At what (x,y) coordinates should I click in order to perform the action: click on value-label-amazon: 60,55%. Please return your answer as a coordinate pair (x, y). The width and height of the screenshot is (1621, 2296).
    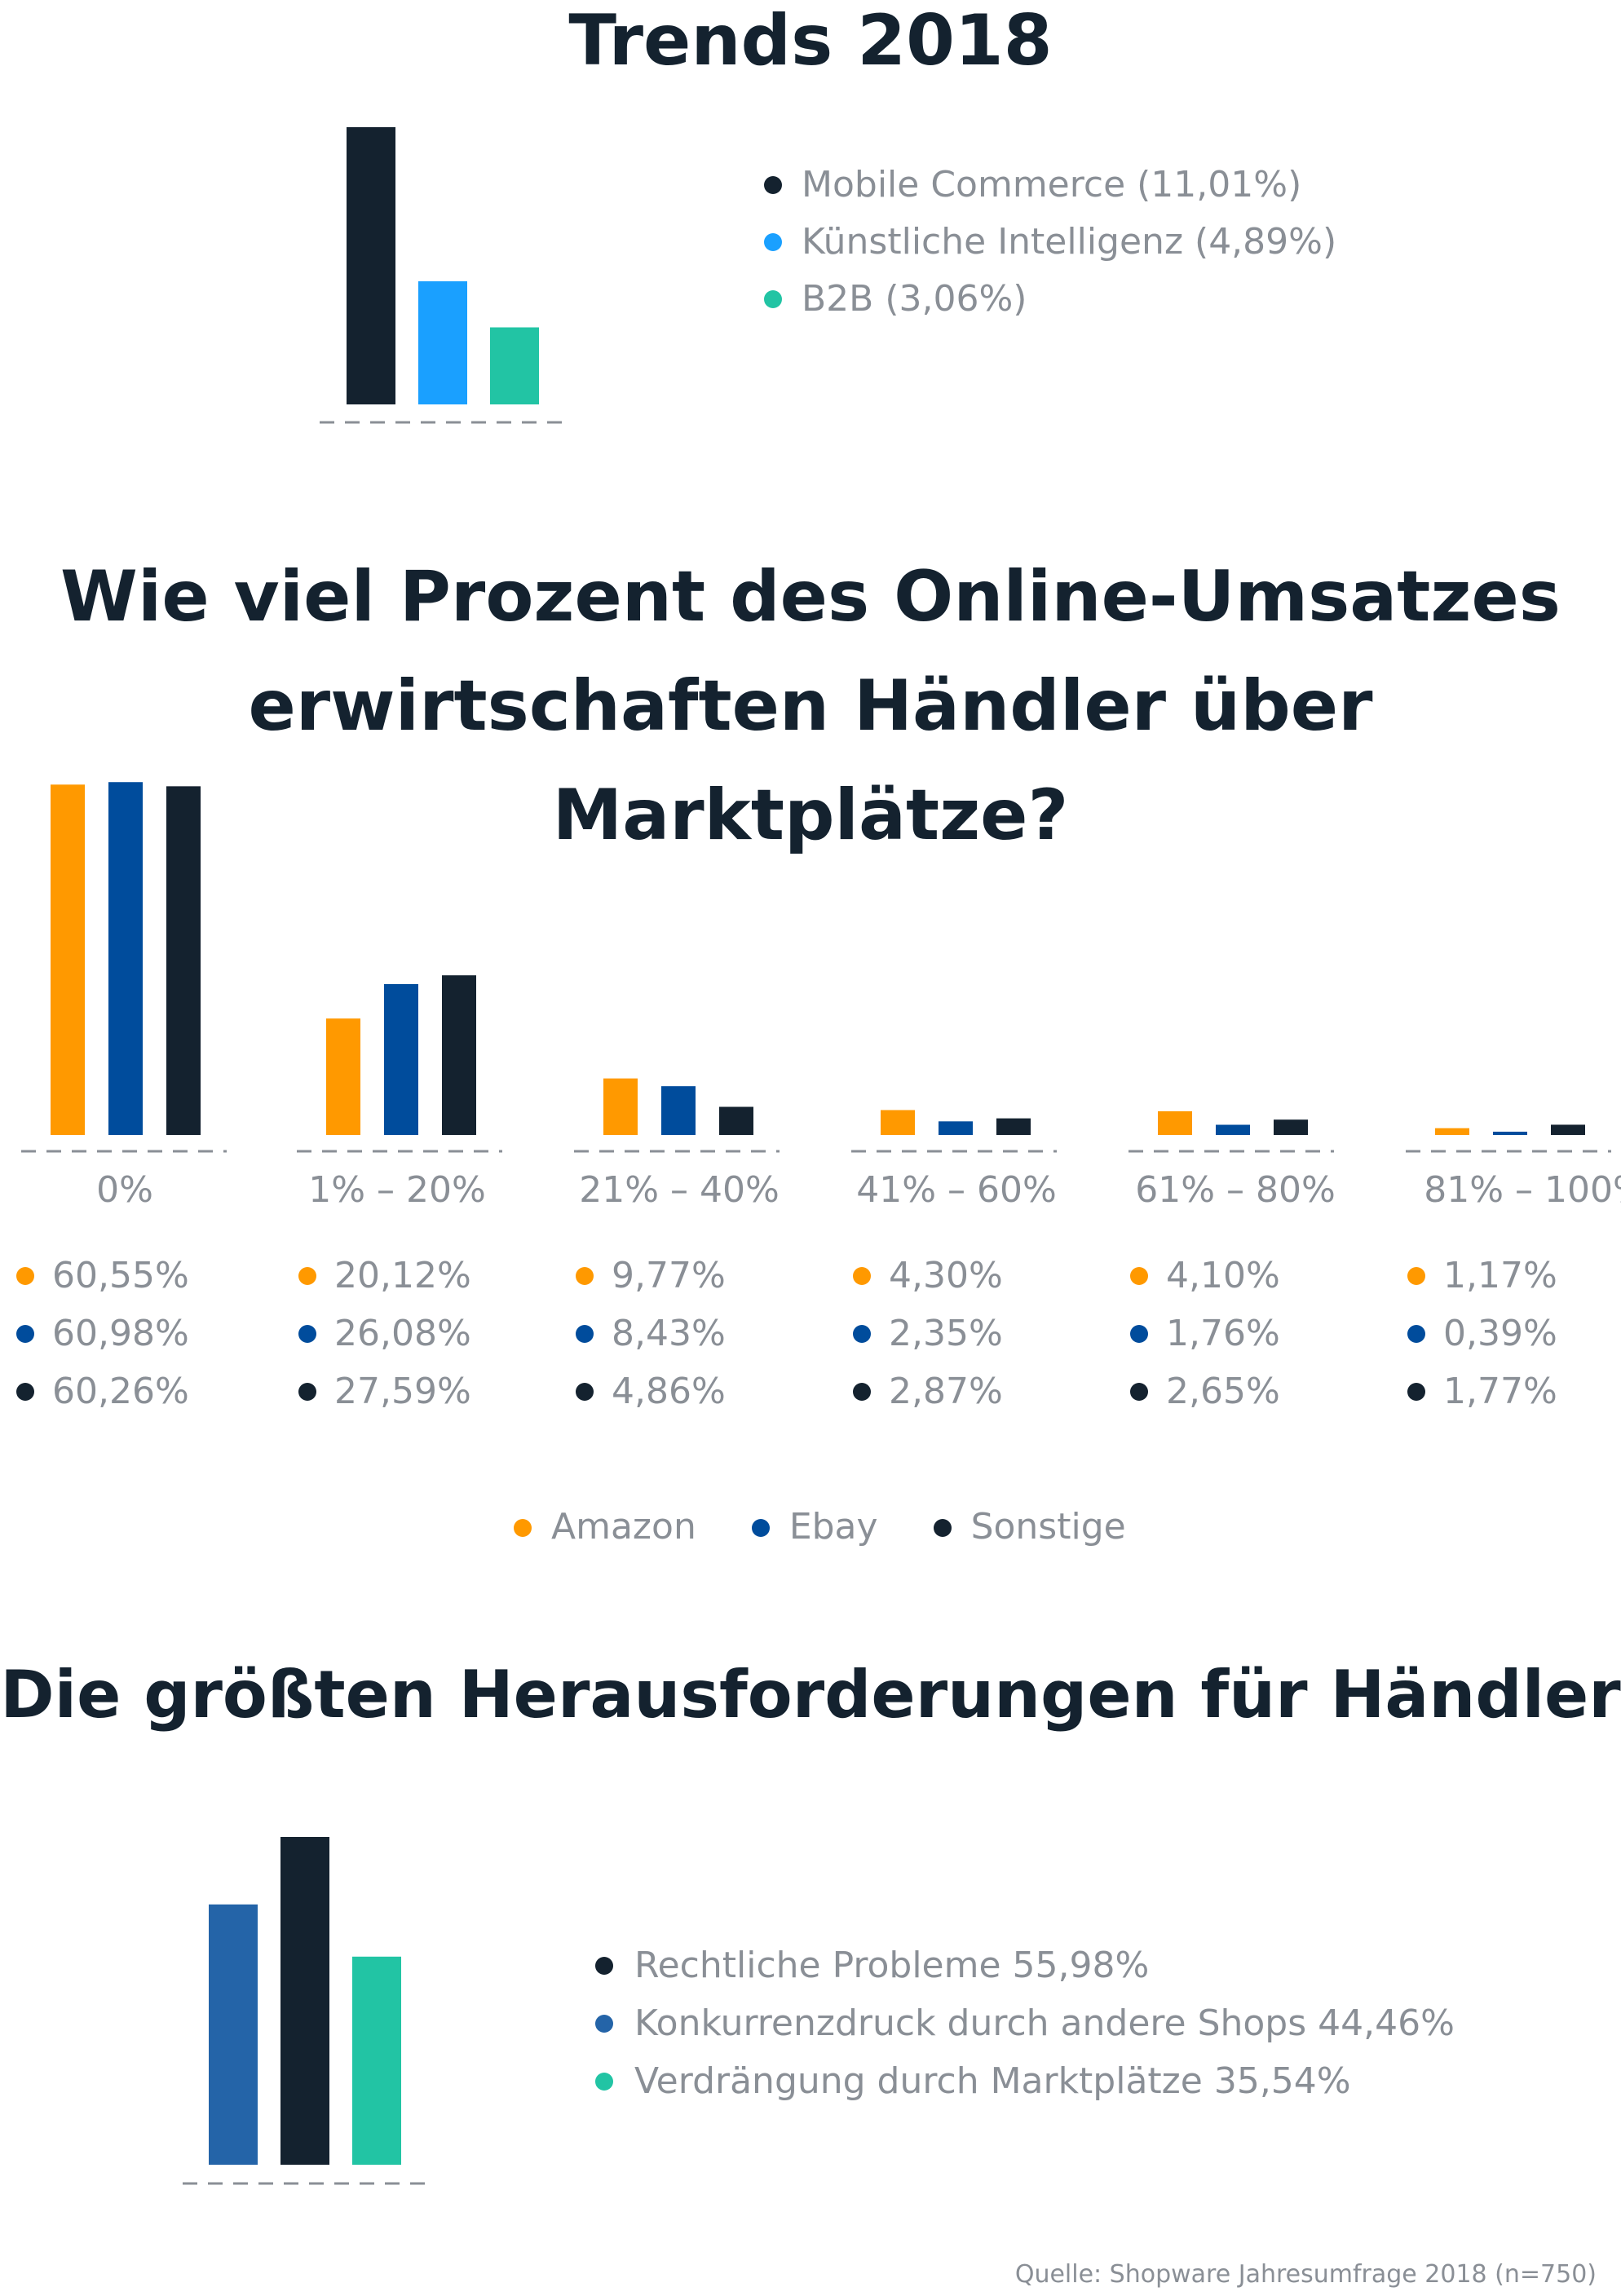
    Looking at the image, I should click on (102, 1276).